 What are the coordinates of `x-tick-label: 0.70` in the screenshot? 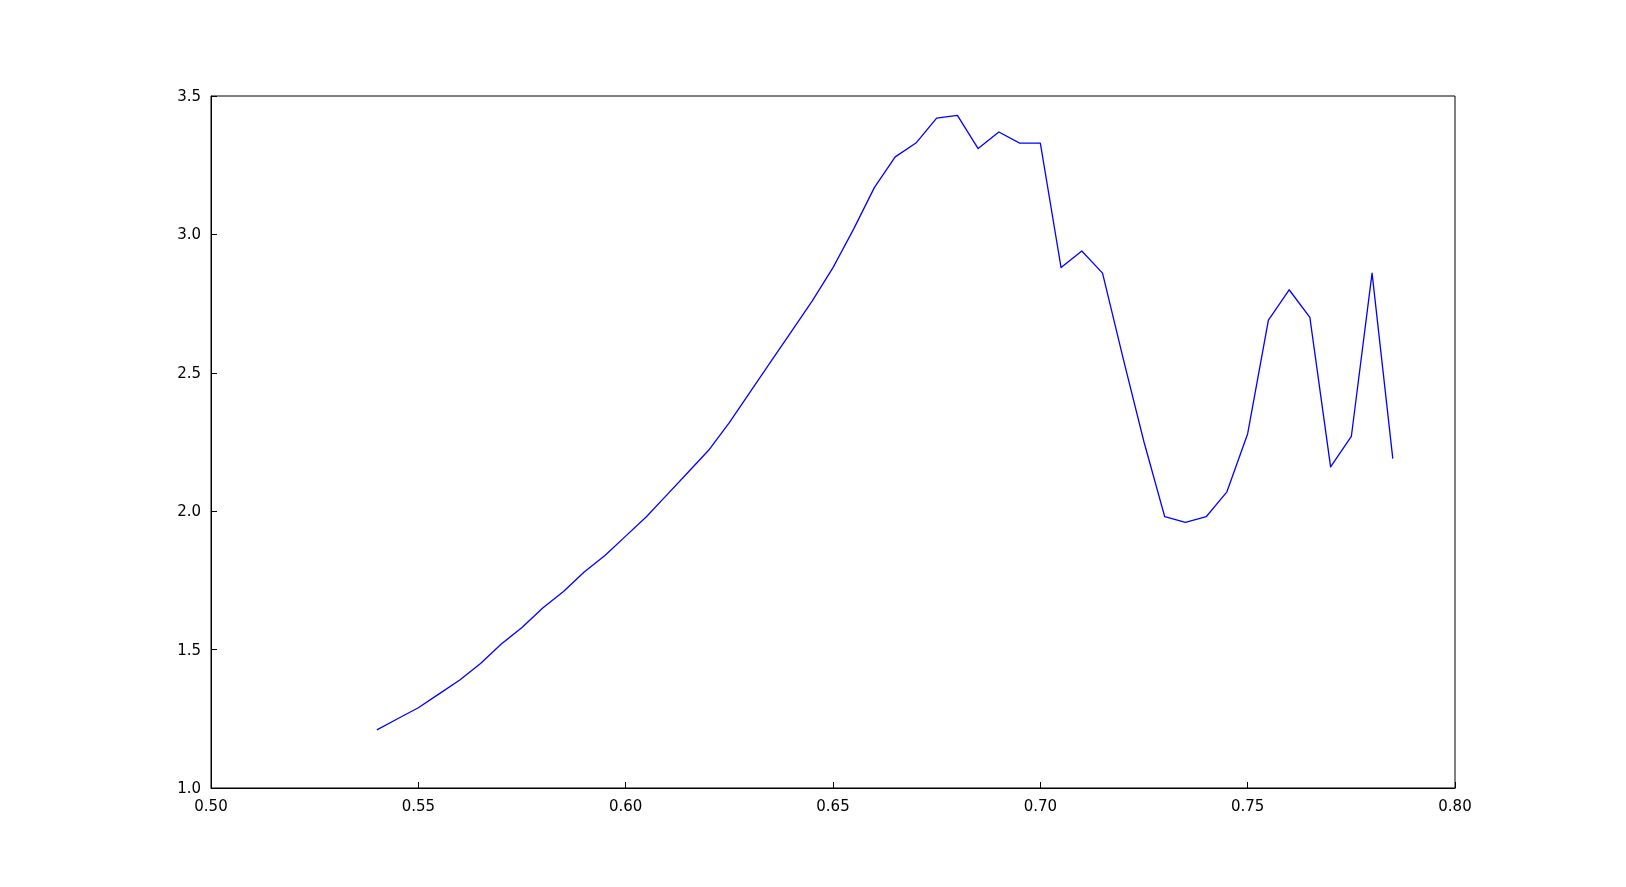 It's located at (1040, 805).